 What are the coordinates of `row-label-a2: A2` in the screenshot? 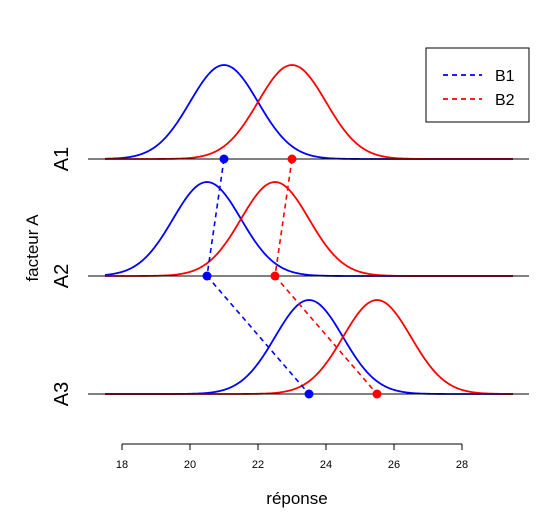 It's located at (62, 276).